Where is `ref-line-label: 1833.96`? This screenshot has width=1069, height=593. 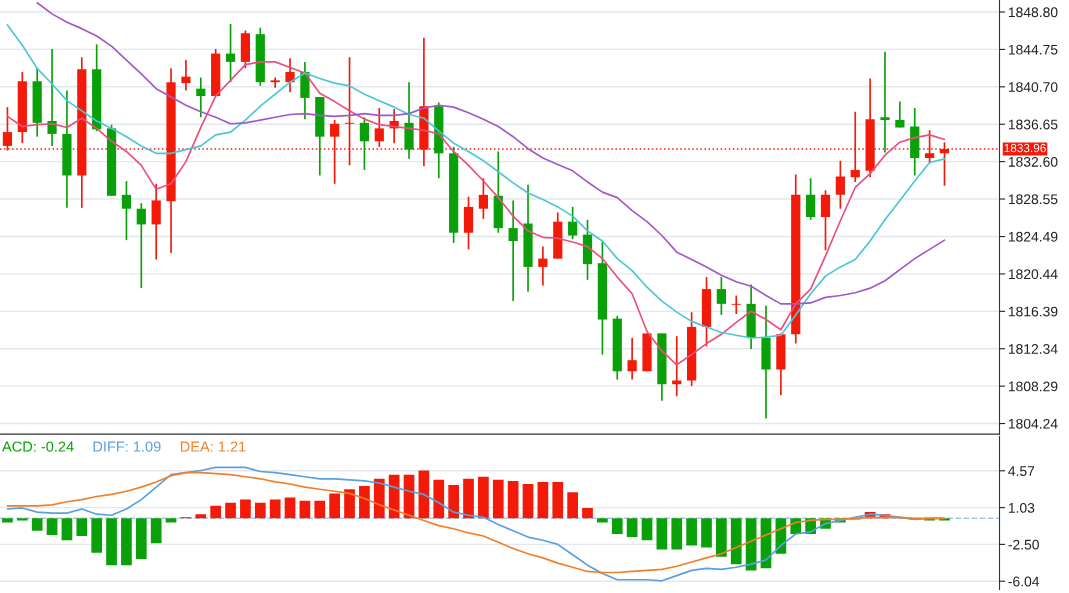 ref-line-label: 1833.96 is located at coordinates (1025, 148).